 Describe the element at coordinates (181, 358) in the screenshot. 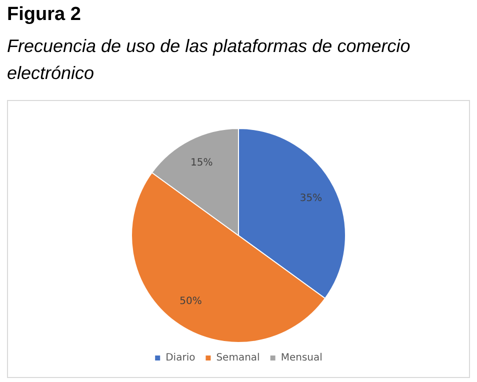

I see `legend-label: Diario` at that location.